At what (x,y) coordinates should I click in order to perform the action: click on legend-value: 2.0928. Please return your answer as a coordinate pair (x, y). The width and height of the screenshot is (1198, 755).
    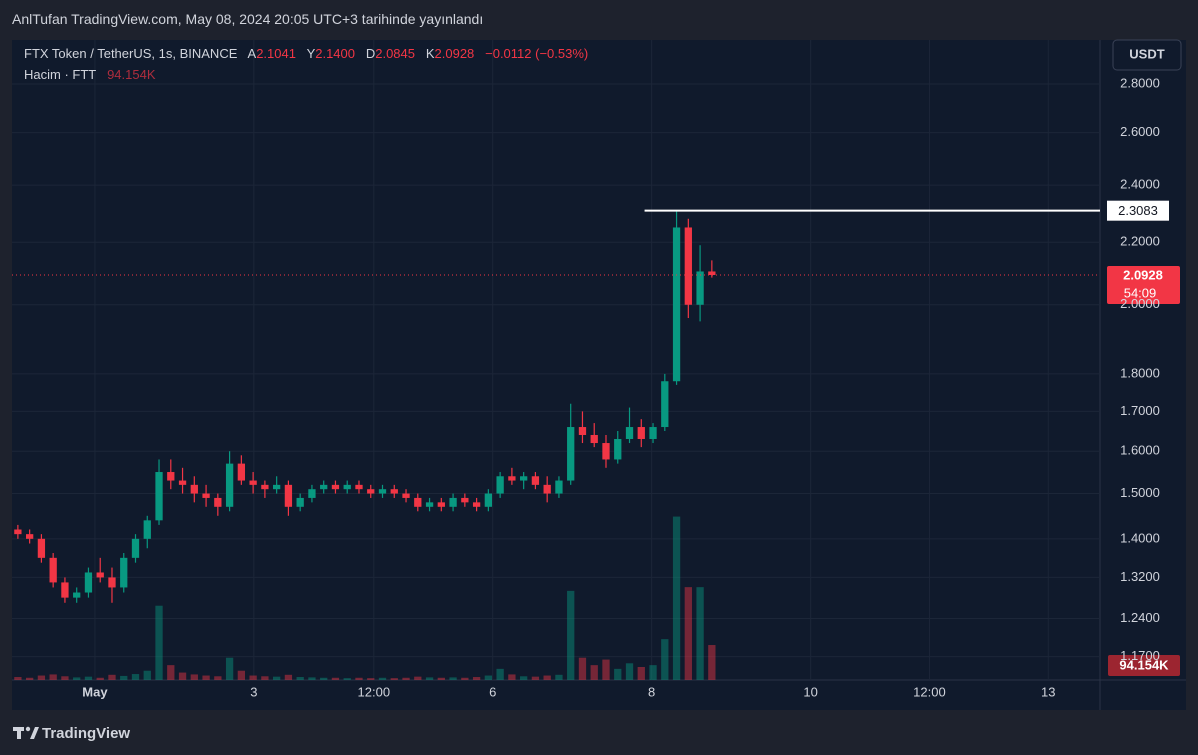
    Looking at the image, I should click on (454, 53).